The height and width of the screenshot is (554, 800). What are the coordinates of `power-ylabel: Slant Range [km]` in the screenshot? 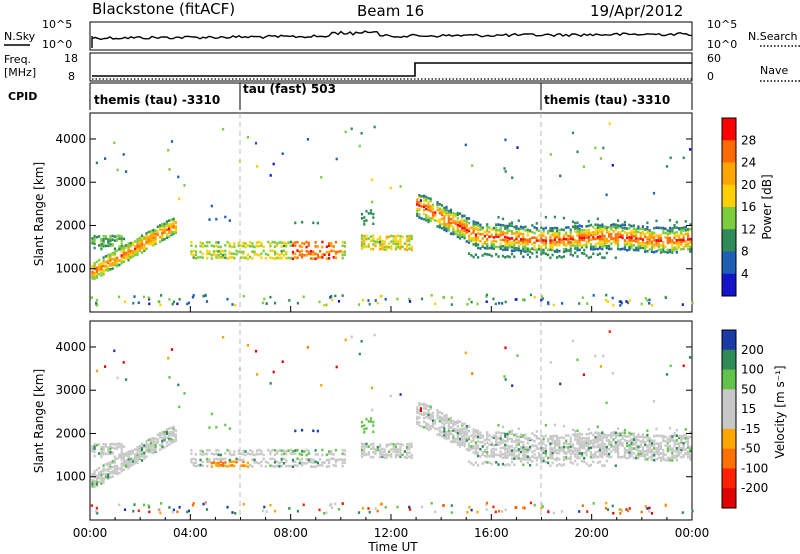 It's located at (39, 214).